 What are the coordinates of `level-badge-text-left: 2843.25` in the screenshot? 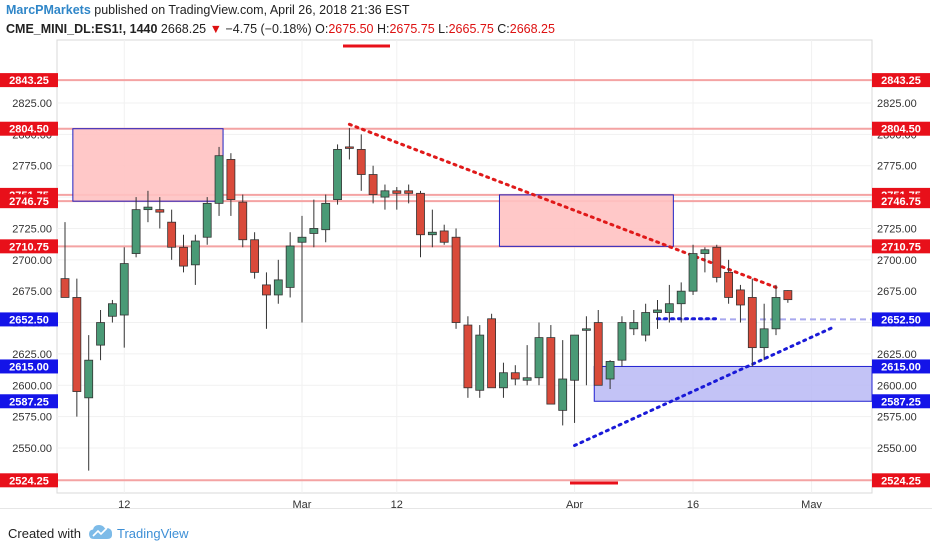 It's located at (29, 81).